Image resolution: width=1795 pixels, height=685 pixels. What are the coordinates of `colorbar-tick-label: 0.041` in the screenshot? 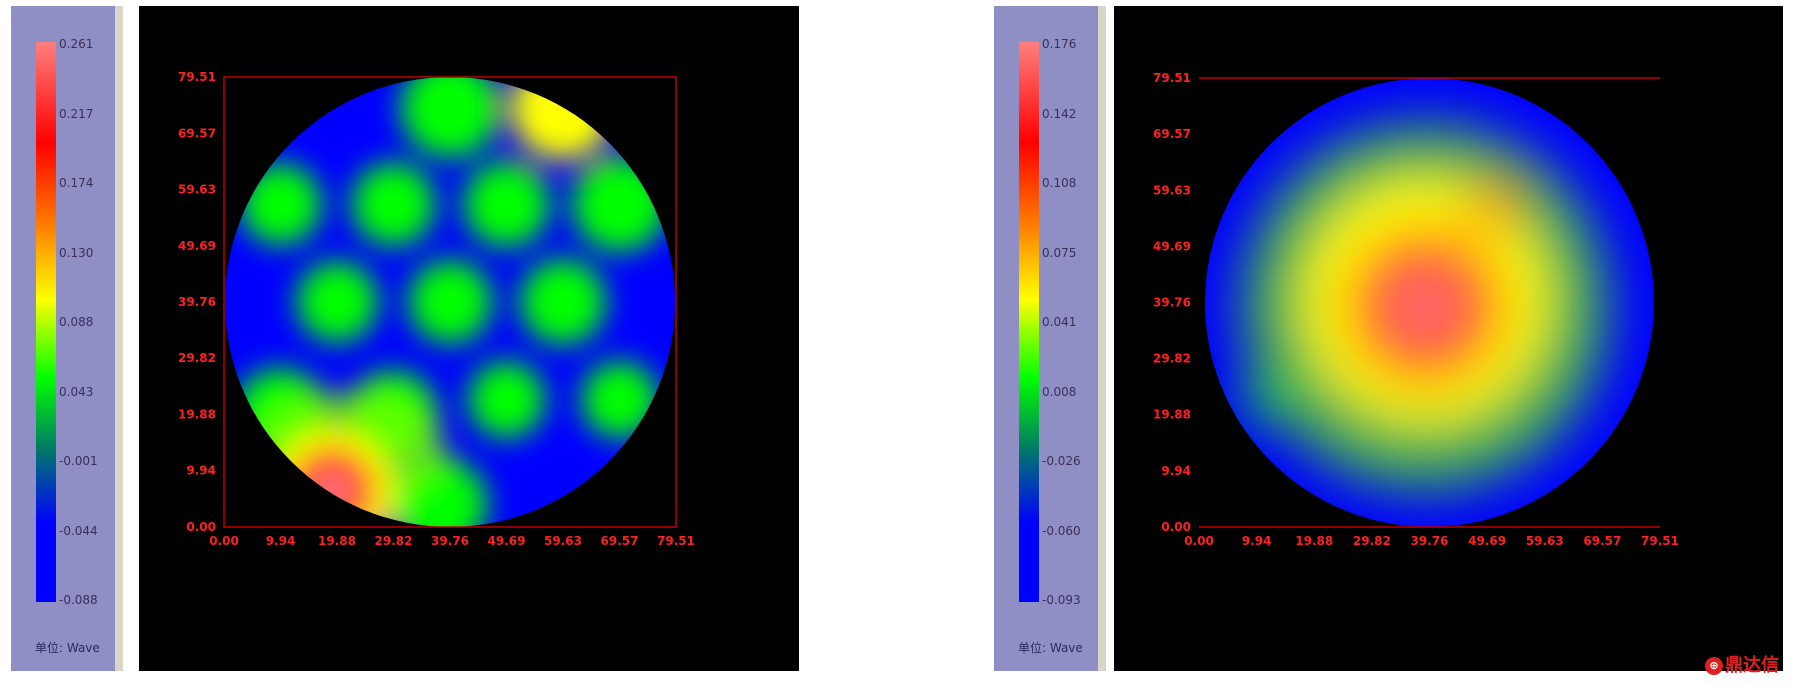 It's located at (1059, 322).